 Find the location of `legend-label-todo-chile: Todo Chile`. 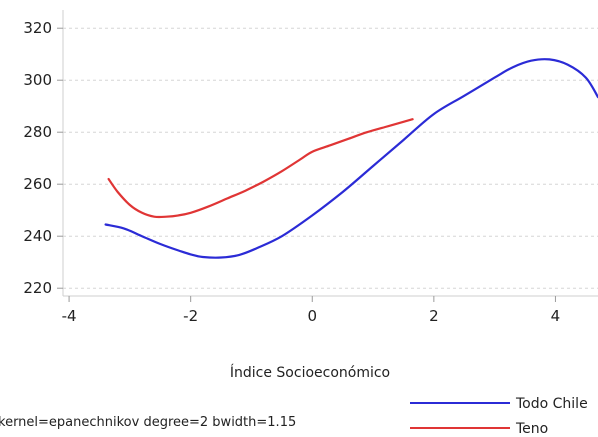

legend-label-todo-chile: Todo Chile is located at coordinates (551, 404).